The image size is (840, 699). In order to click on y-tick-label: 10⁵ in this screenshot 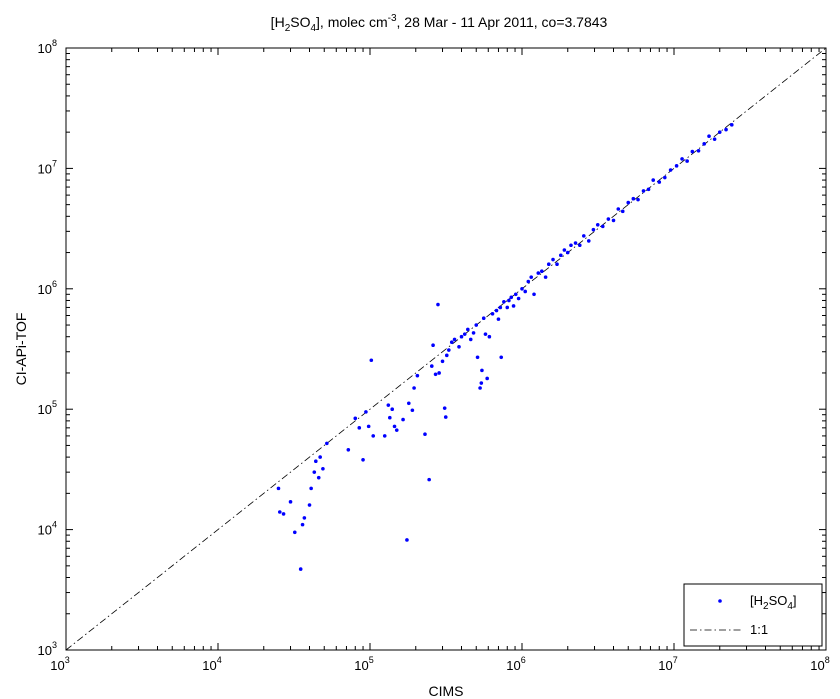, I will do `click(47, 408)`.